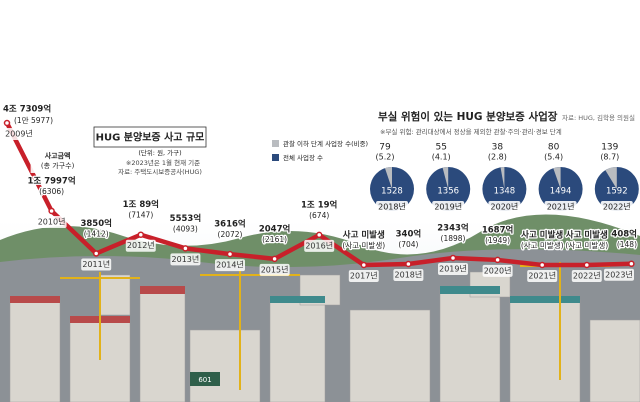  What do you see at coordinates (230, 234) in the screenshot?
I see `households-label: (2072)` at bounding box center [230, 234].